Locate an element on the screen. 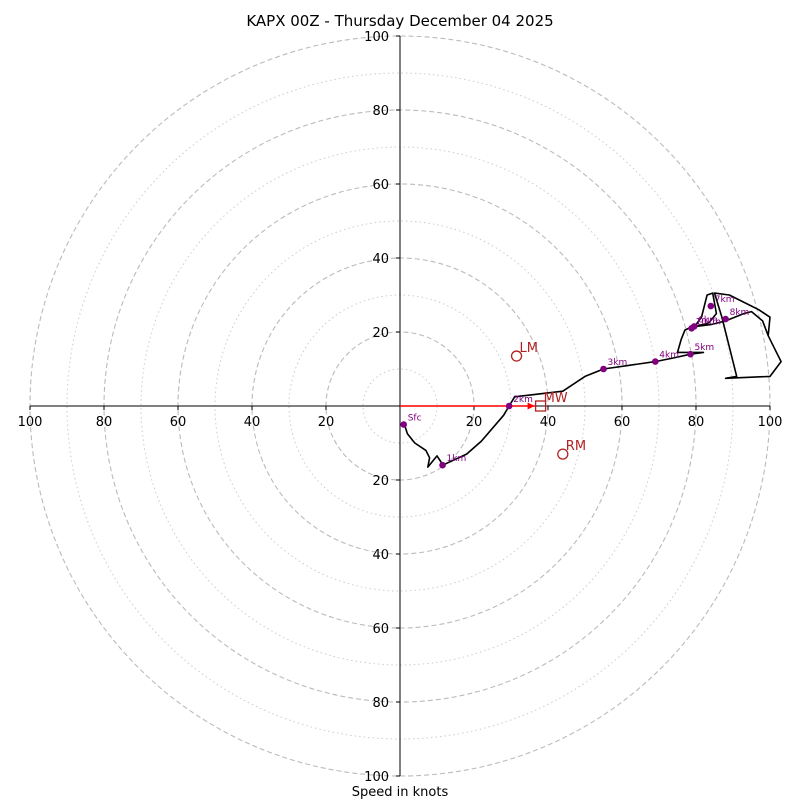  height-marker-label: Sfc is located at coordinates (415, 419).